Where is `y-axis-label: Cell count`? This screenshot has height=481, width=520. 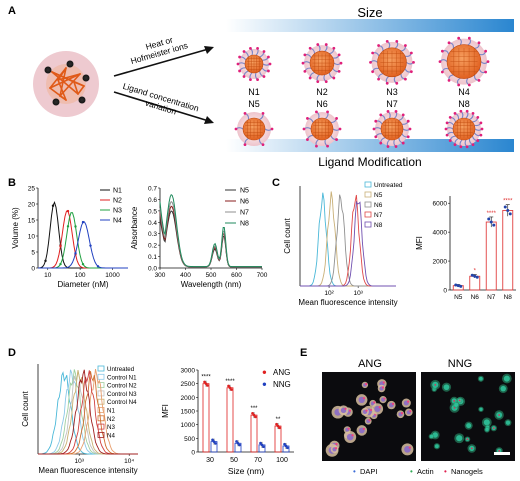 y-axis-label: Cell count is located at coordinates (25, 408).